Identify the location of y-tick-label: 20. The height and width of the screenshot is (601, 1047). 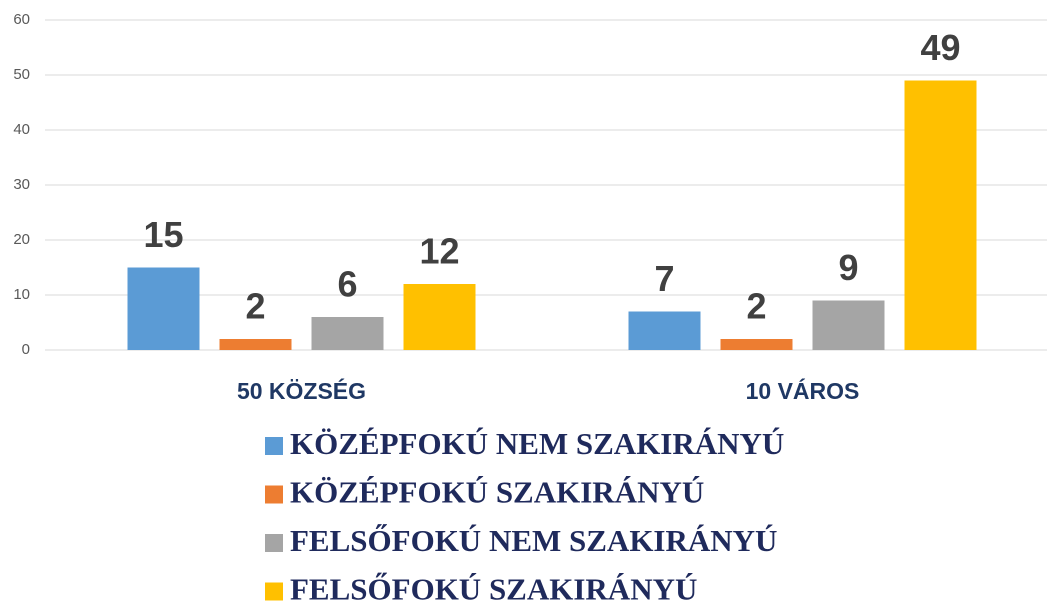
(21, 239).